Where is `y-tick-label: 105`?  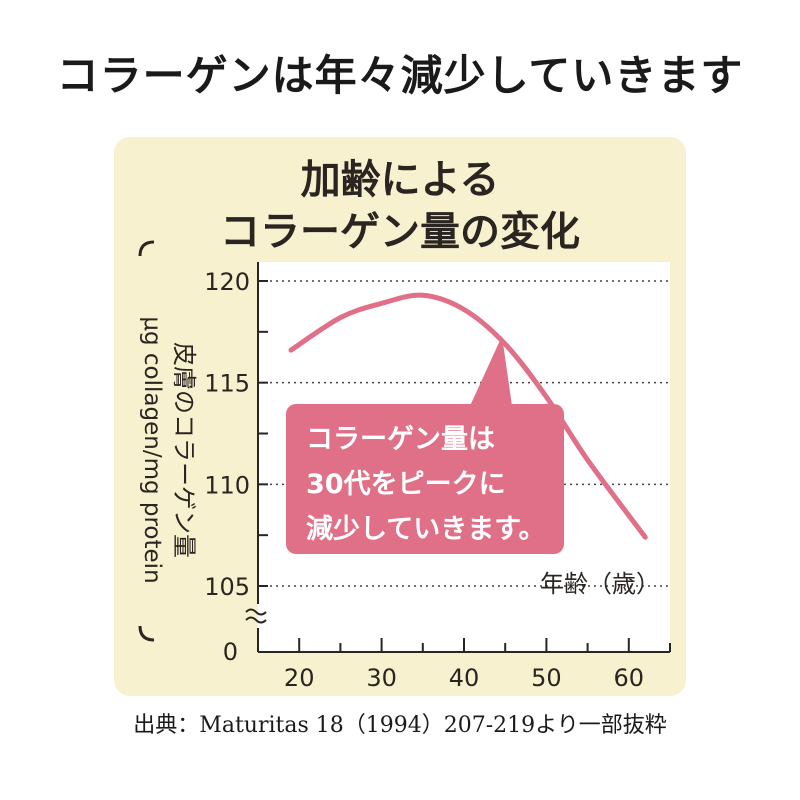
y-tick-label: 105 is located at coordinates (227, 587).